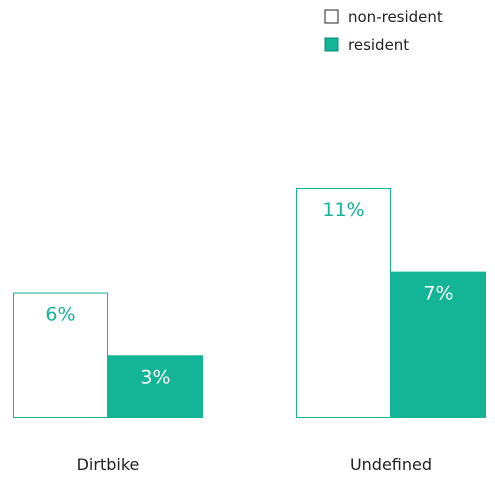 This screenshot has height=480, width=495. I want to click on legend-swatch-resident, so click(331, 44).